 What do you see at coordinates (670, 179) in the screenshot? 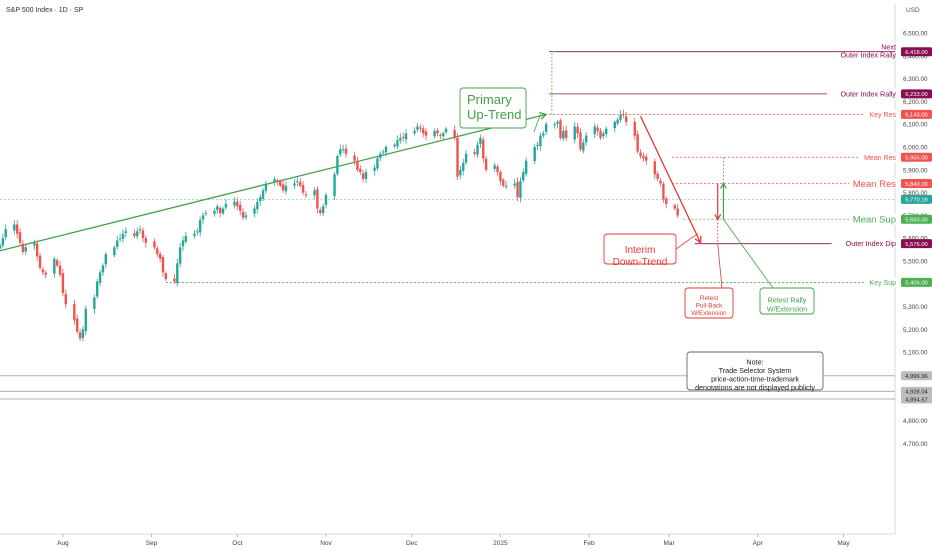
I see `trend-line` at bounding box center [670, 179].